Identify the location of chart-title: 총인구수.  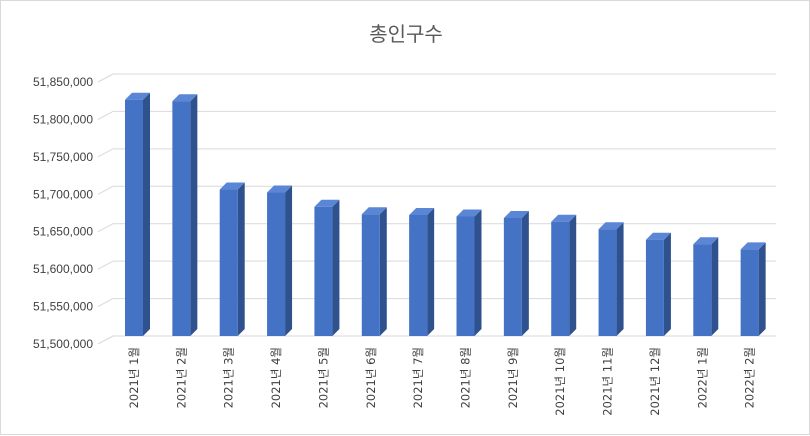
(406, 34).